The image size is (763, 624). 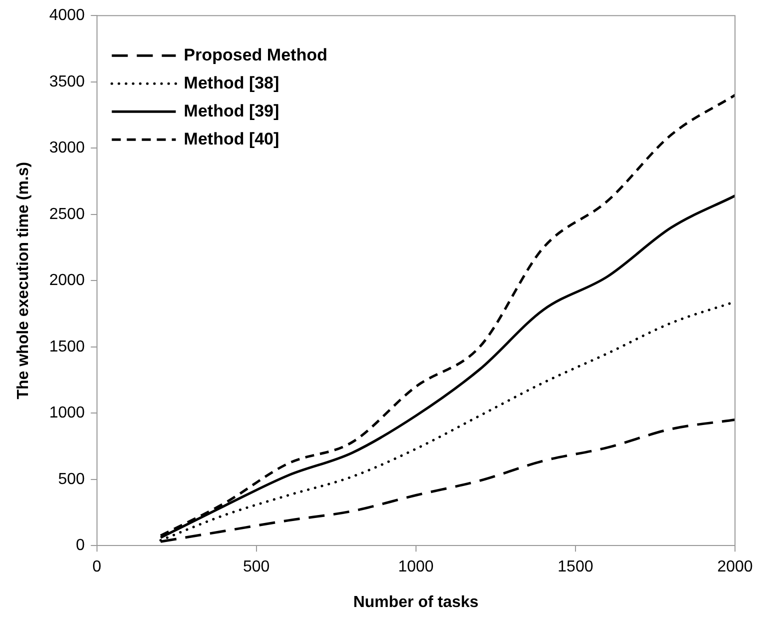 What do you see at coordinates (416, 567) in the screenshot?
I see `x-tick-label: 1000` at bounding box center [416, 567].